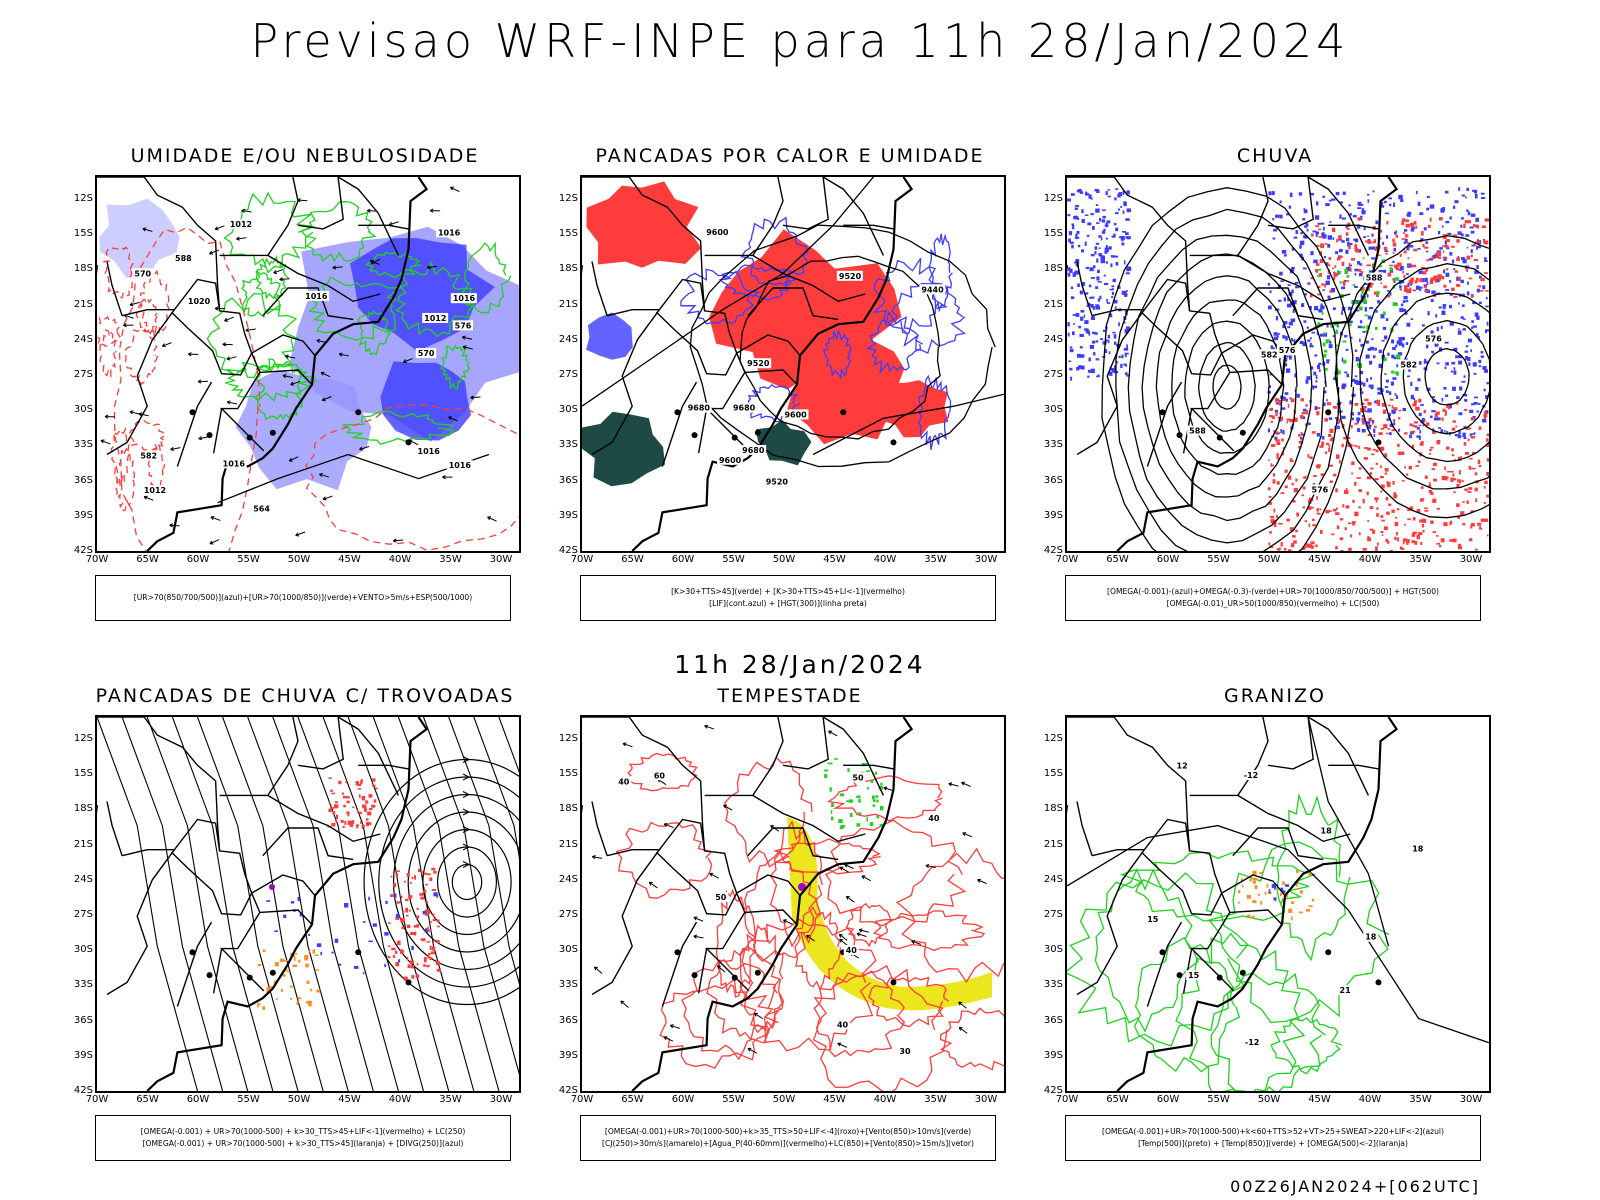 The image size is (1600, 1200). I want to click on longitude-label: 40W, so click(1370, 559).